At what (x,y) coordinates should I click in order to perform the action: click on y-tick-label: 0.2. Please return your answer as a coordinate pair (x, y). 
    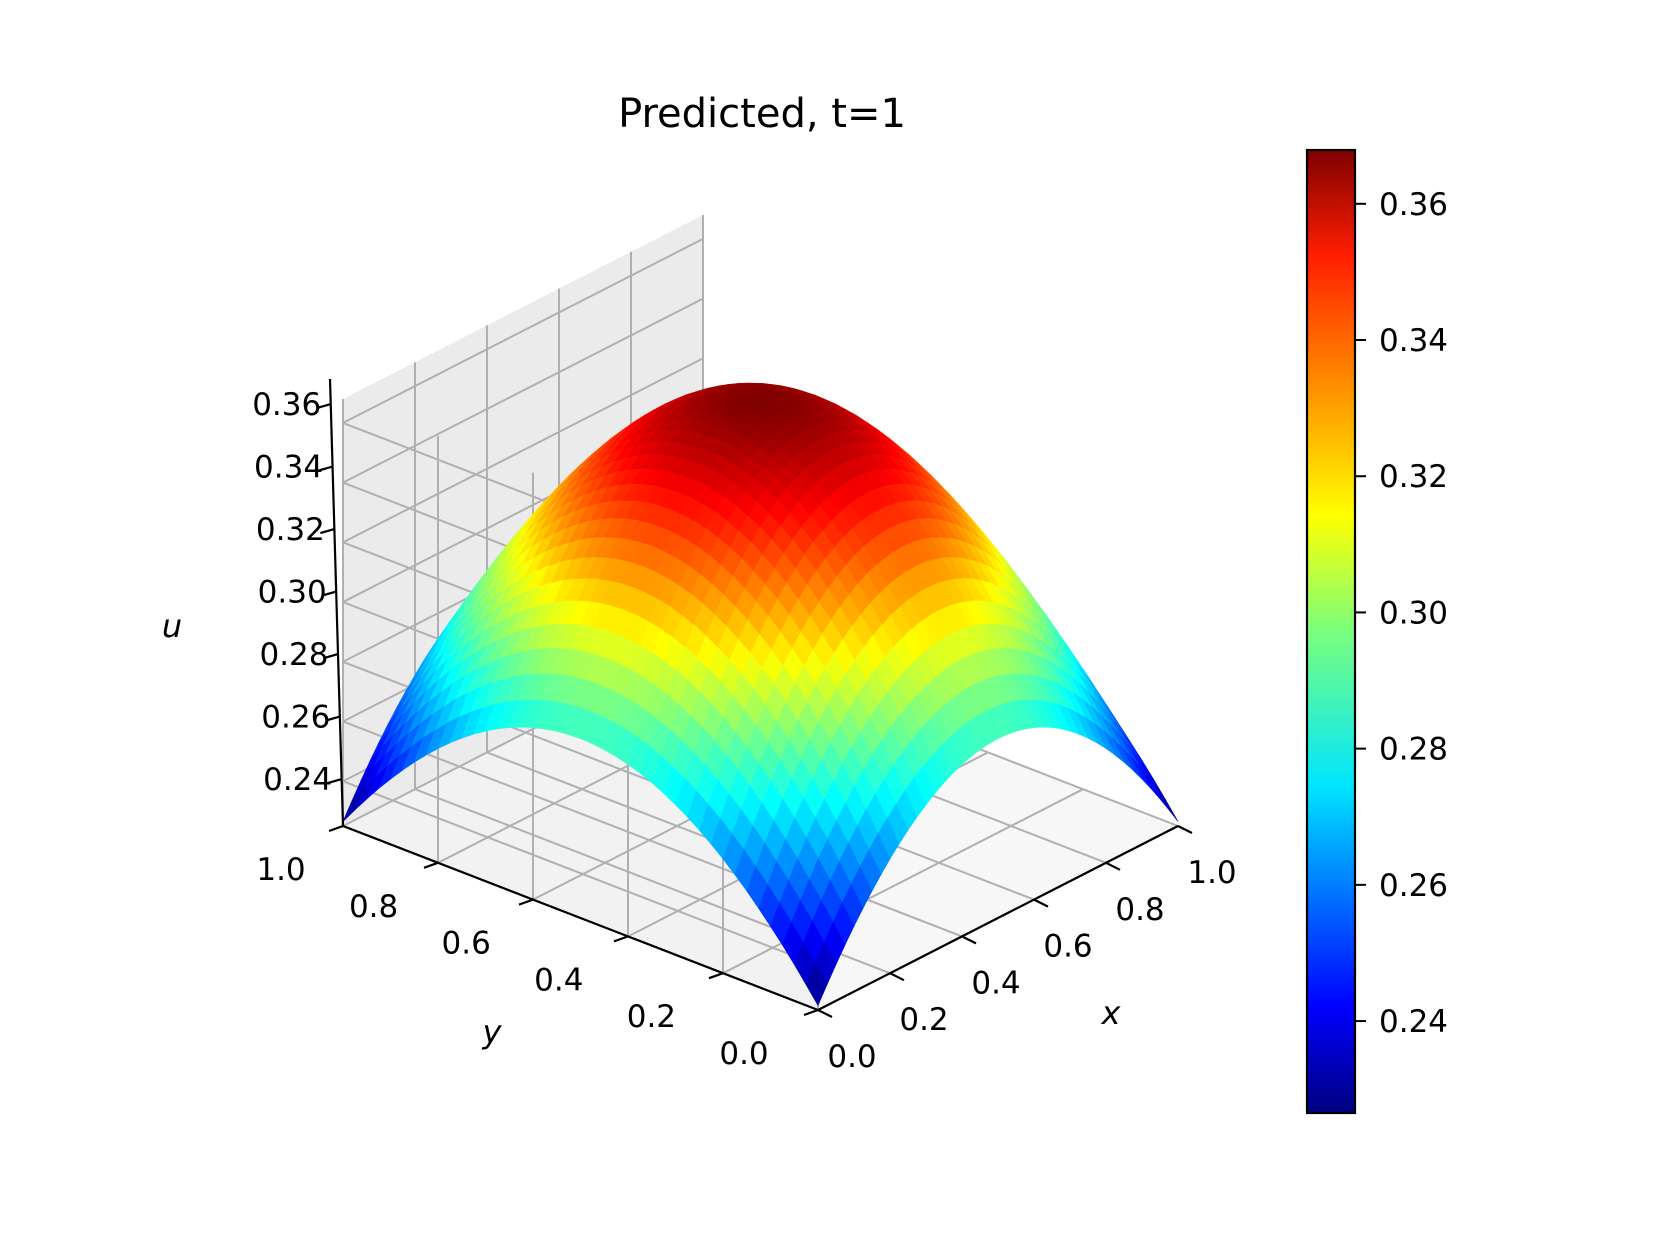
    Looking at the image, I should click on (651, 1017).